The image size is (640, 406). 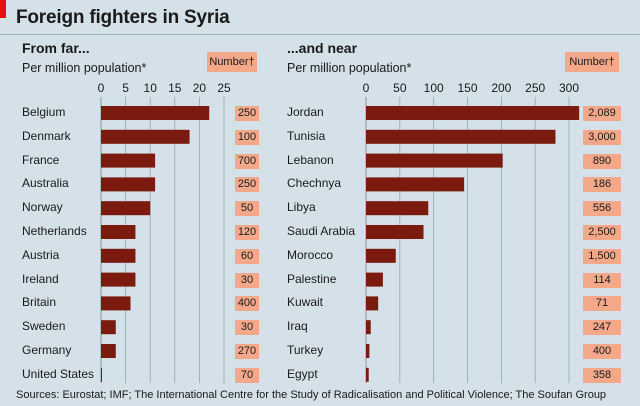 What do you see at coordinates (602, 304) in the screenshot?
I see `number-value: 71` at bounding box center [602, 304].